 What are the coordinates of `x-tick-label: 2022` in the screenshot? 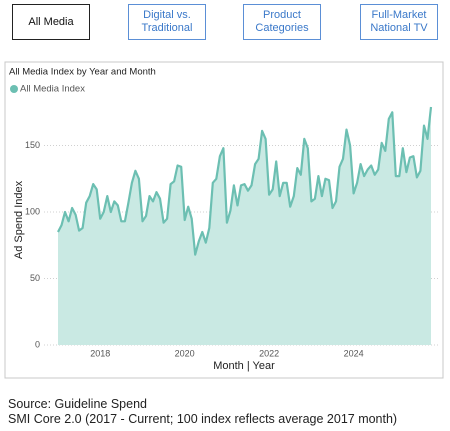 It's located at (269, 353).